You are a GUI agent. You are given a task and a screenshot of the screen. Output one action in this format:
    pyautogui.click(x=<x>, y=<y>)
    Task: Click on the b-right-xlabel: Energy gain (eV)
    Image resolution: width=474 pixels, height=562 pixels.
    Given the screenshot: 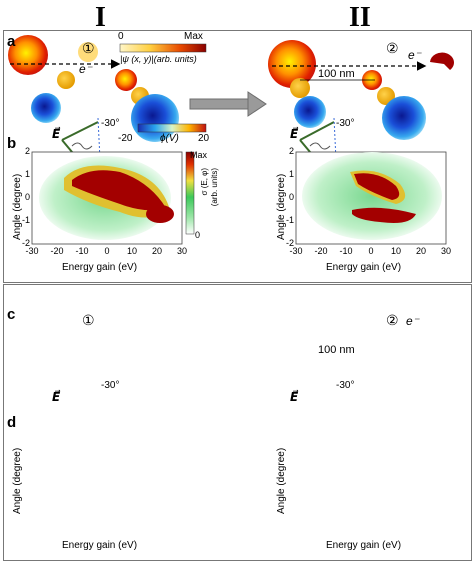 What is the action you would take?
    pyautogui.click(x=364, y=267)
    